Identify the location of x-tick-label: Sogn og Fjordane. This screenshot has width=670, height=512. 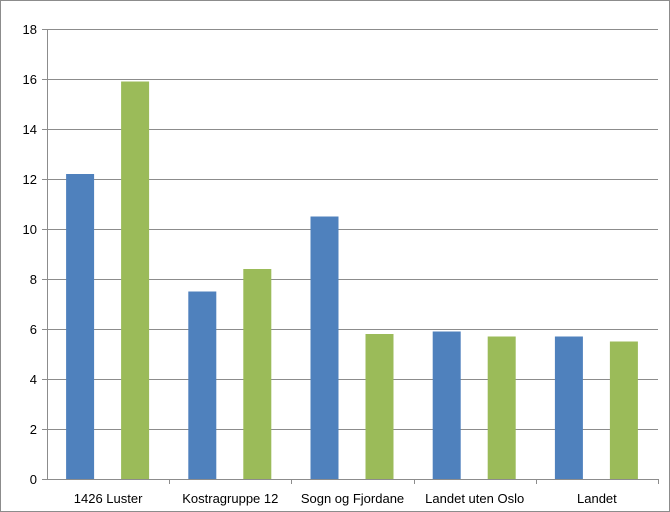
(352, 498).